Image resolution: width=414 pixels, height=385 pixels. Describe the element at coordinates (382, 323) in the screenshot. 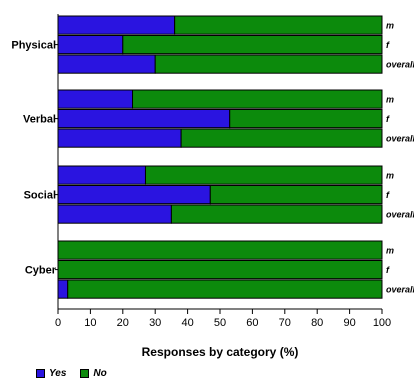

I see `x-tick-label: 100` at that location.